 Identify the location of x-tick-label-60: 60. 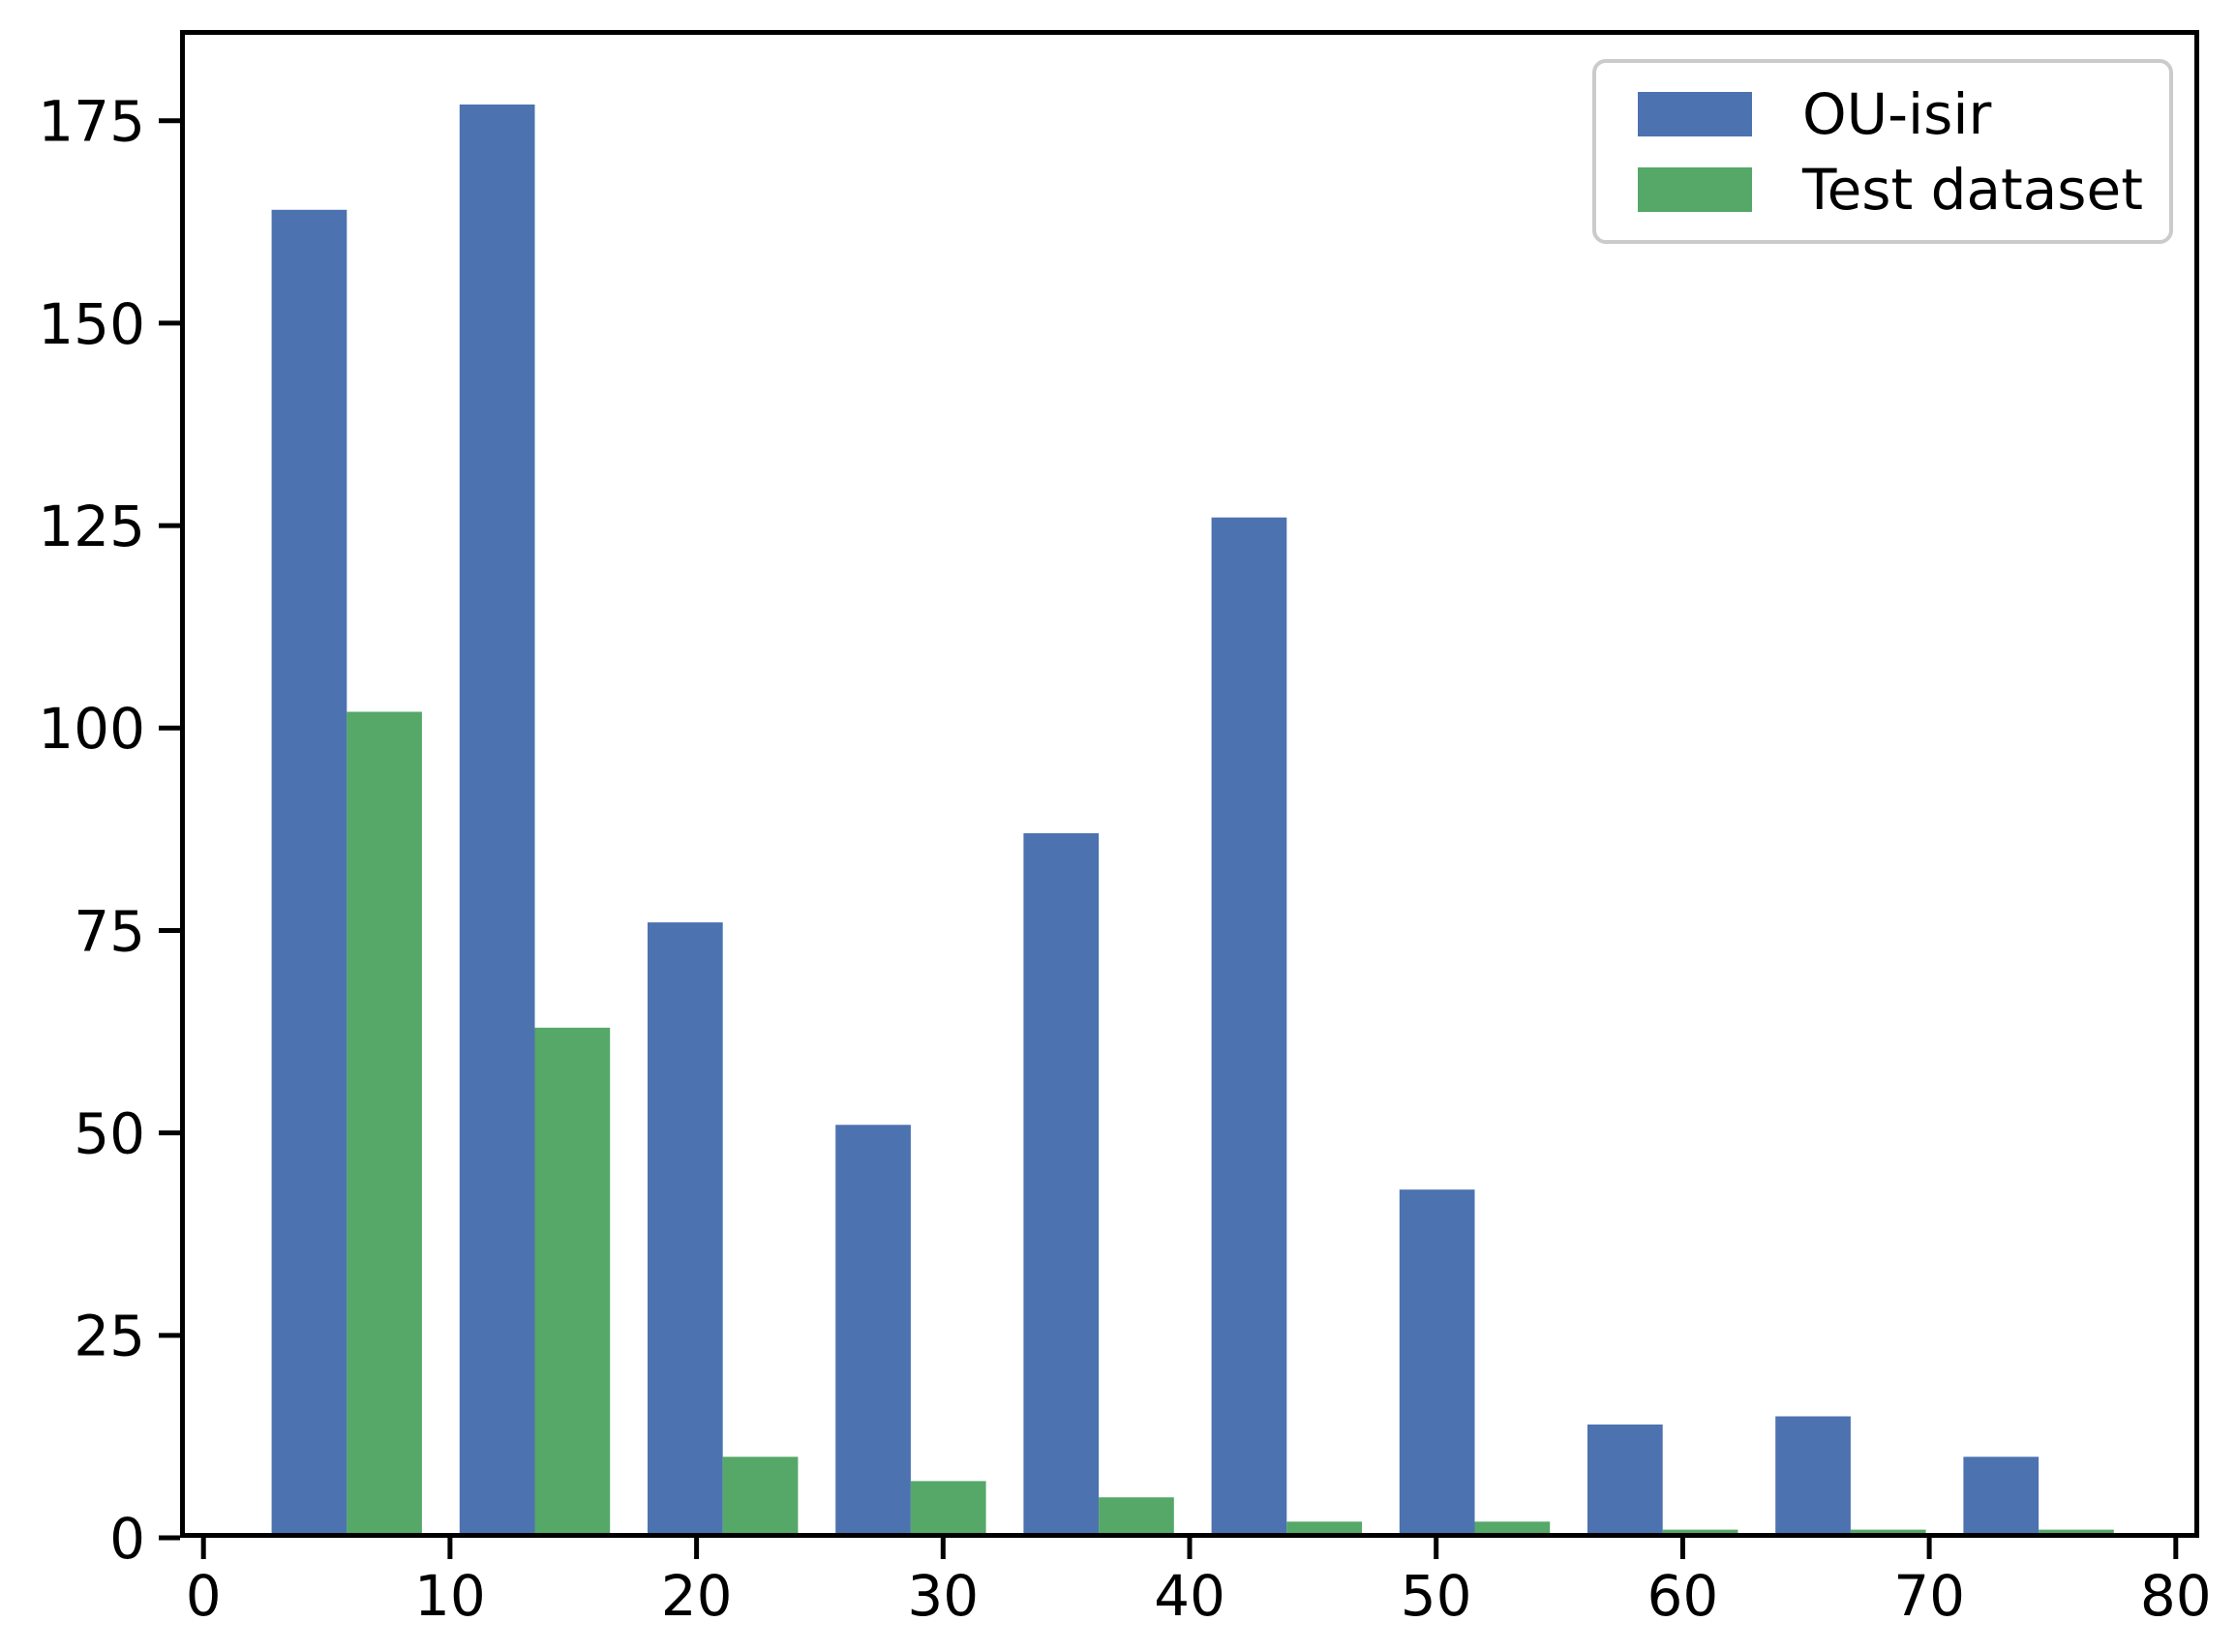
(1682, 1596).